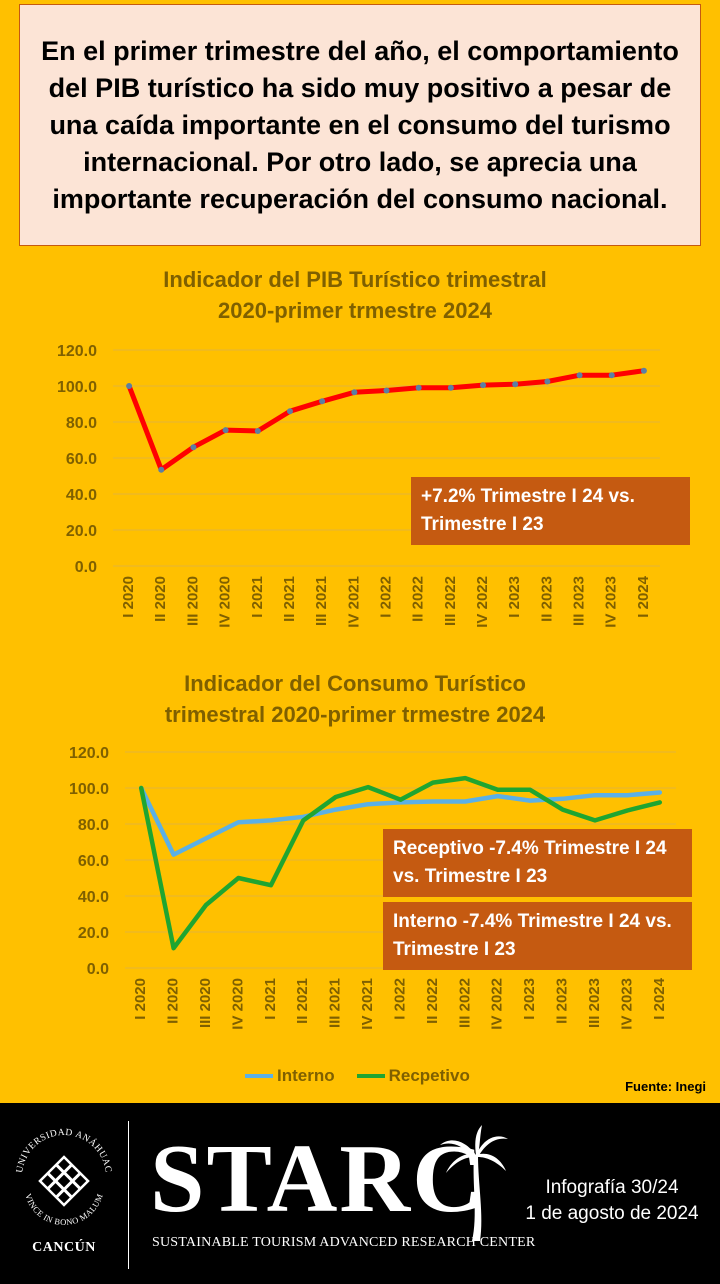  Describe the element at coordinates (450, 601) in the screenshot. I see `chart1-xtick-label: III 2022` at that location.